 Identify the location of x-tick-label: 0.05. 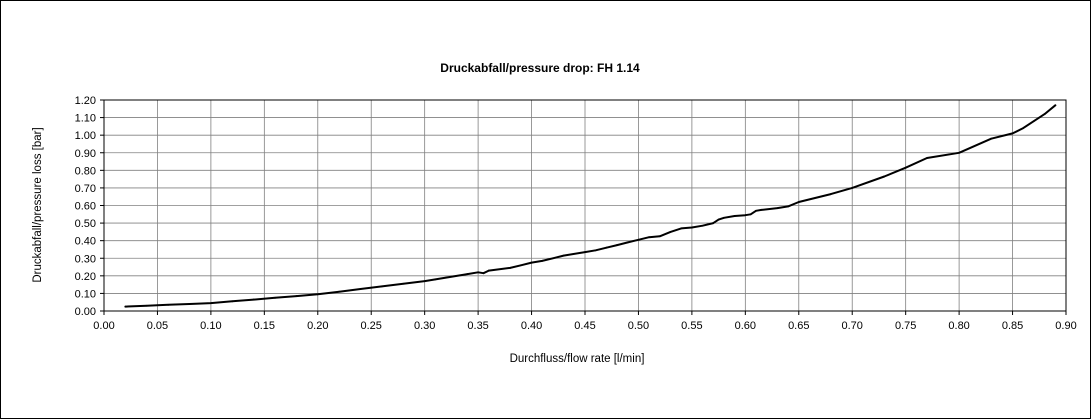
(157, 326).